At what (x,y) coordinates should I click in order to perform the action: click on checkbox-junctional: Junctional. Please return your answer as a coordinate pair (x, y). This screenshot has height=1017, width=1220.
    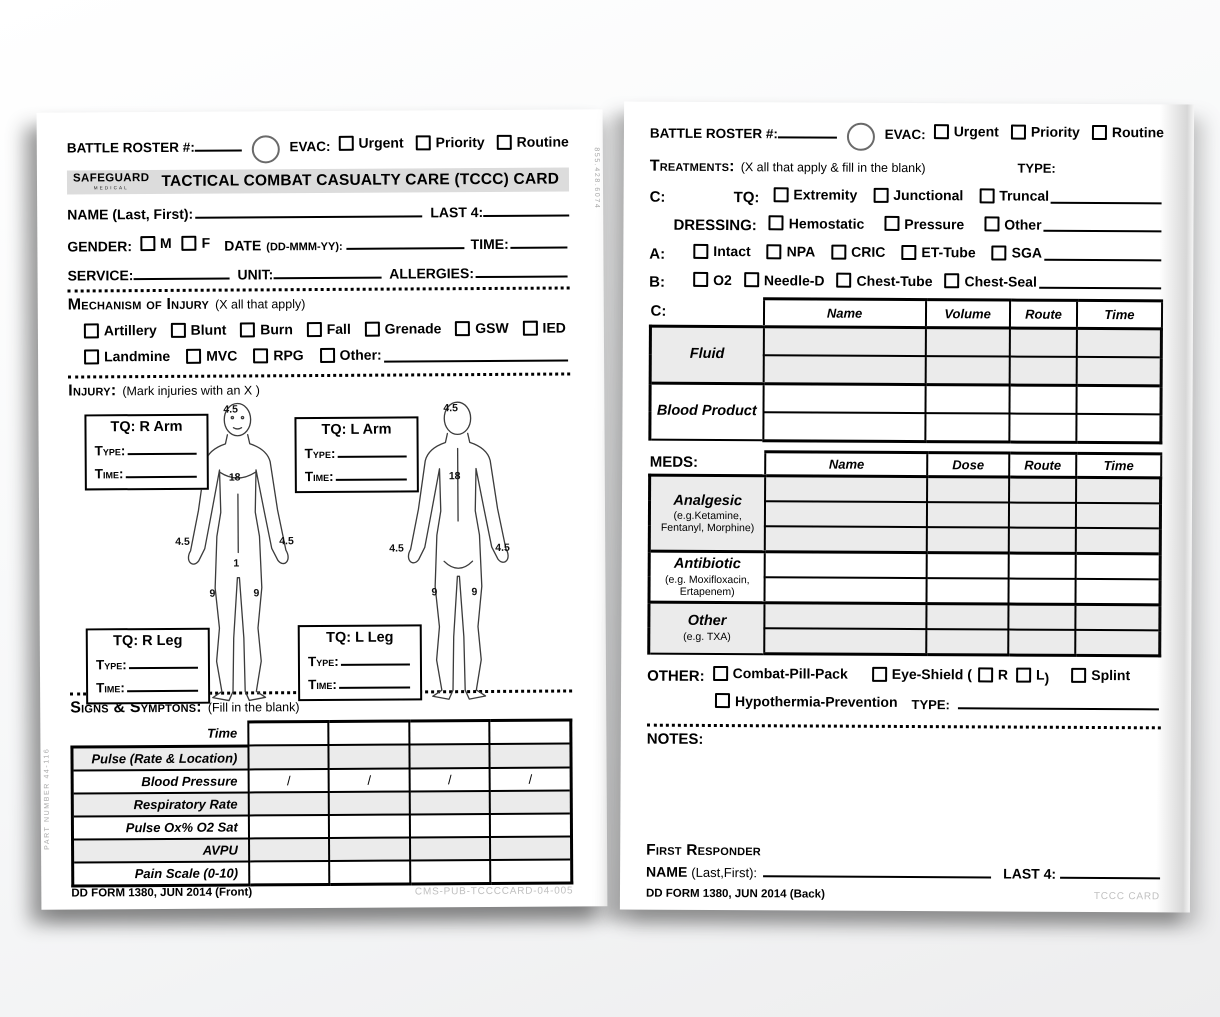
    Looking at the image, I should click on (918, 195).